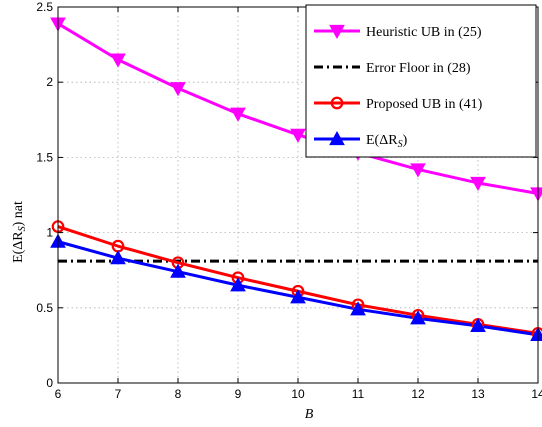 The width and height of the screenshot is (542, 427). What do you see at coordinates (358, 394) in the screenshot?
I see `x-tick-label: 11` at bounding box center [358, 394].